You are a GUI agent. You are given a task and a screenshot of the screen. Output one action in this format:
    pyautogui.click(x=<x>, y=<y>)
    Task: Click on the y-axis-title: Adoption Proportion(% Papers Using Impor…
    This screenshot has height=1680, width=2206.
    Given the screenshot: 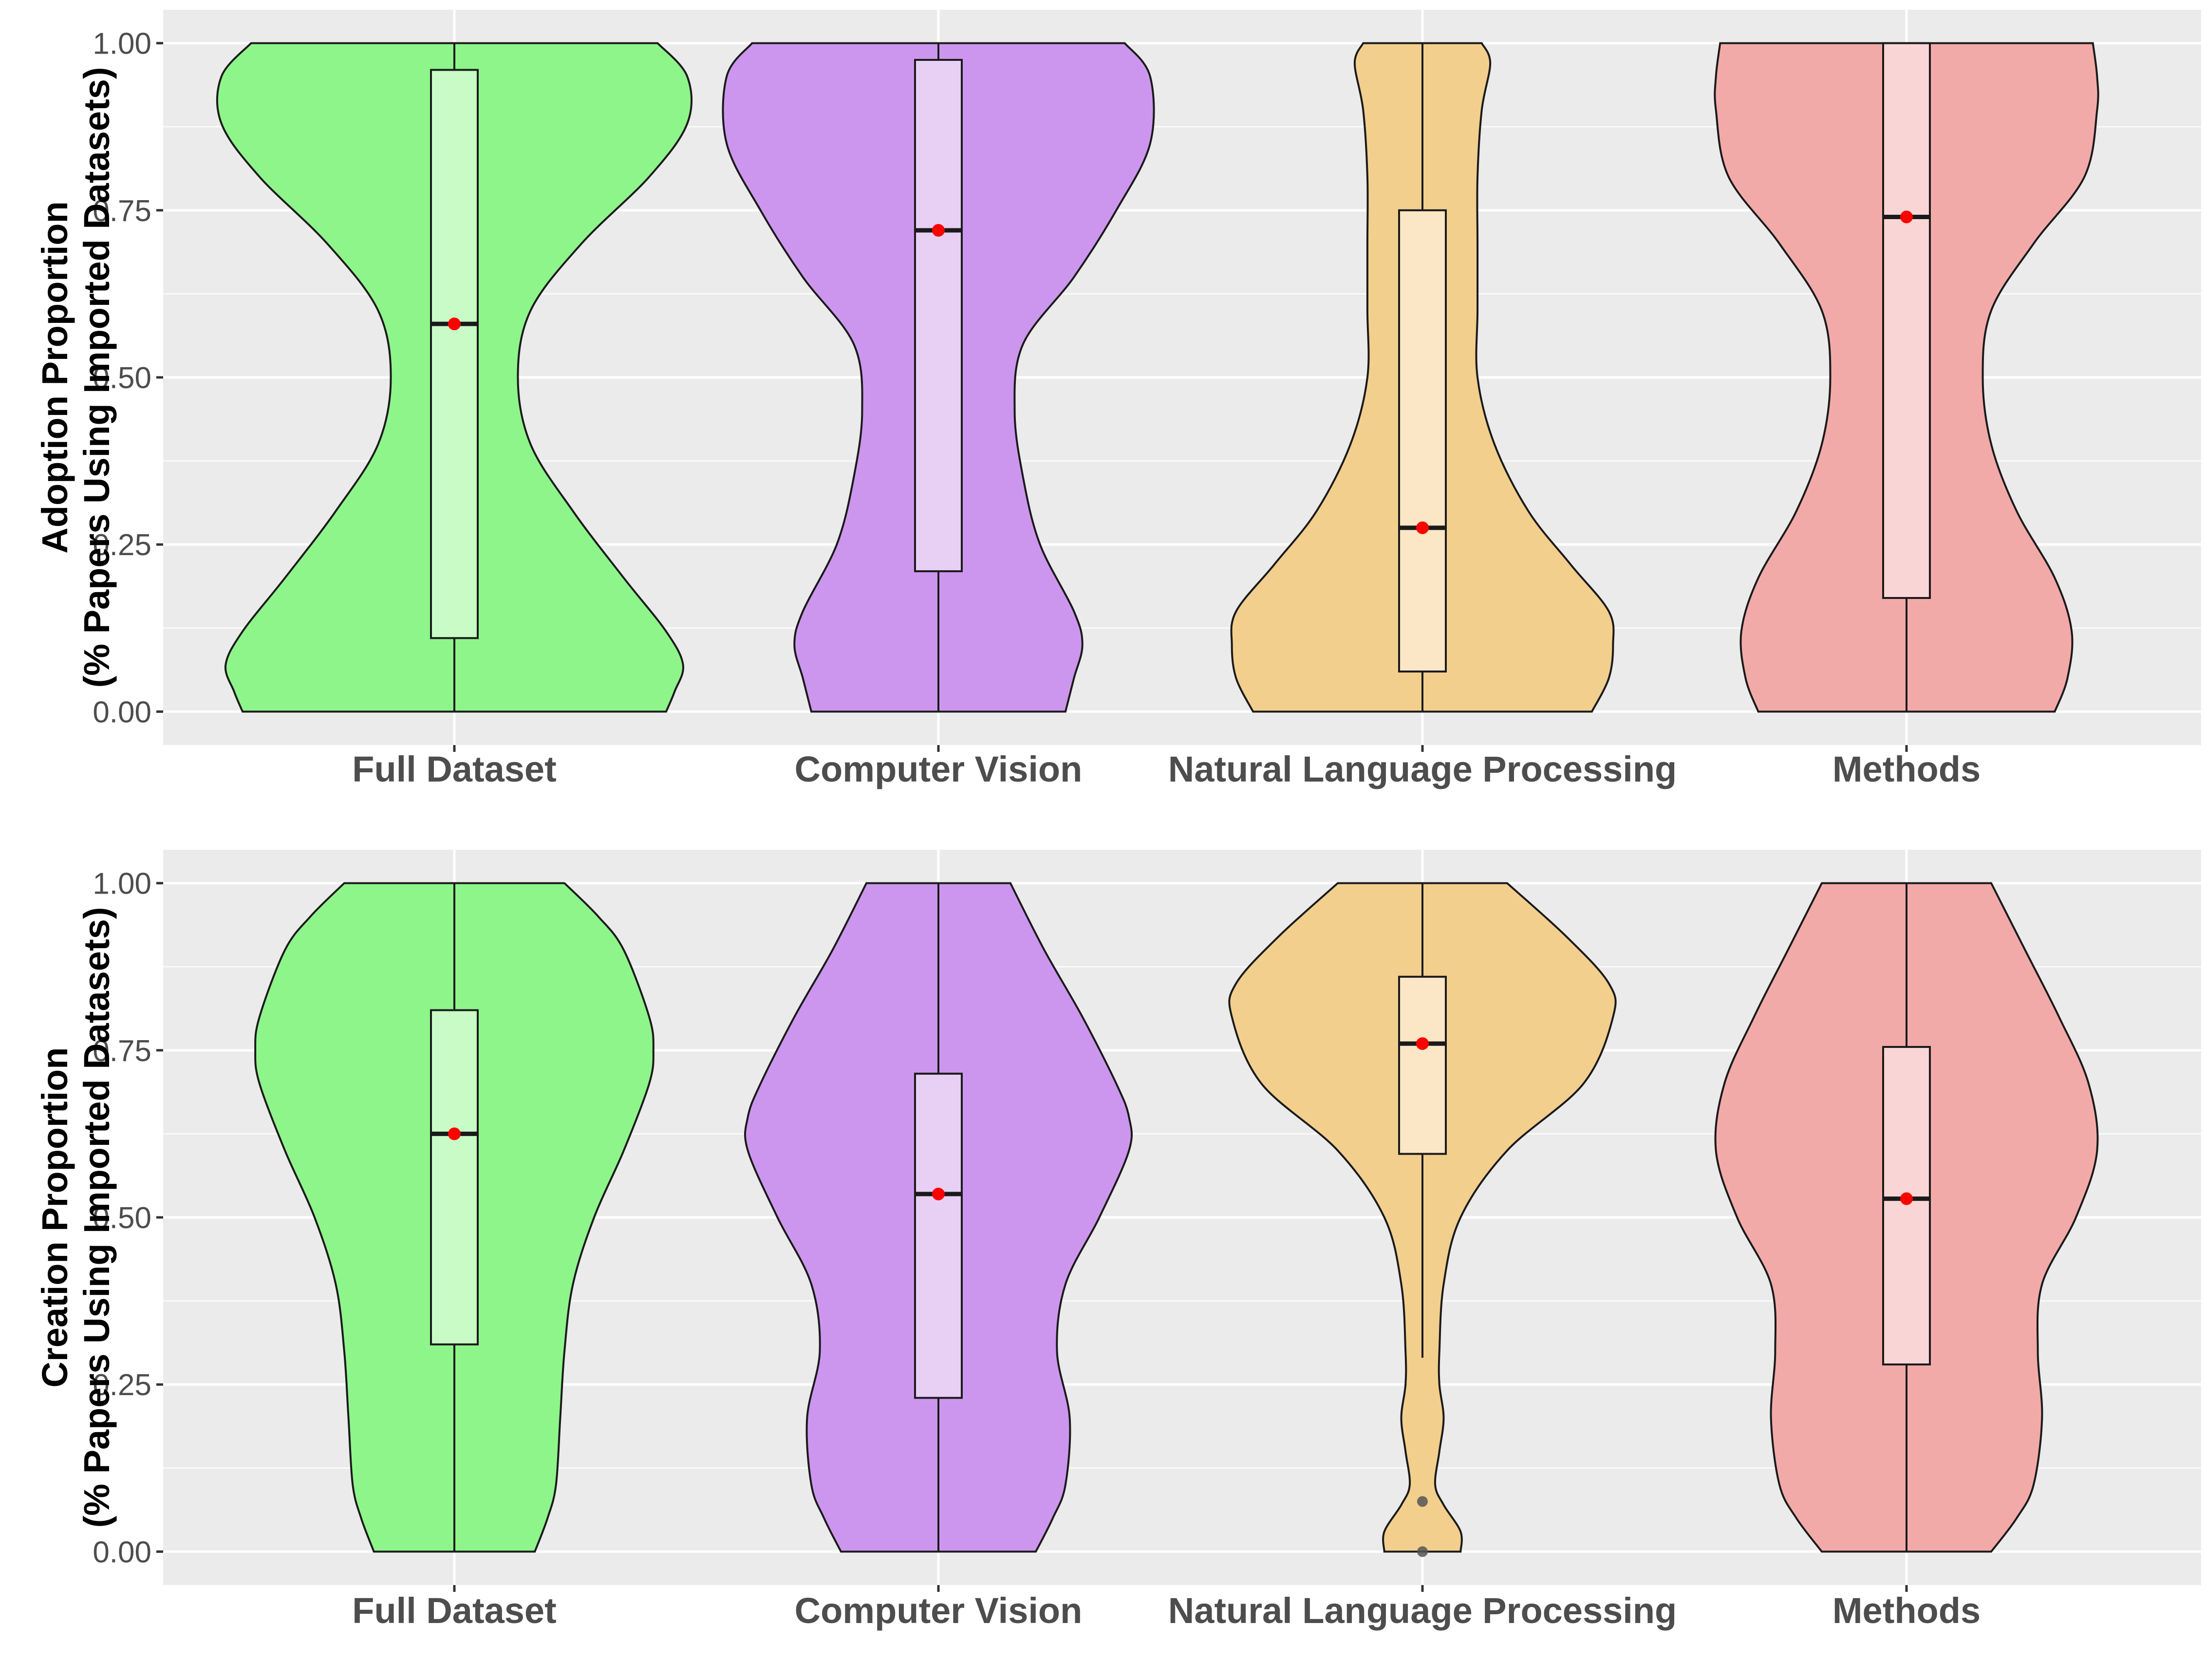 What is the action you would take?
    pyautogui.click(x=76, y=377)
    